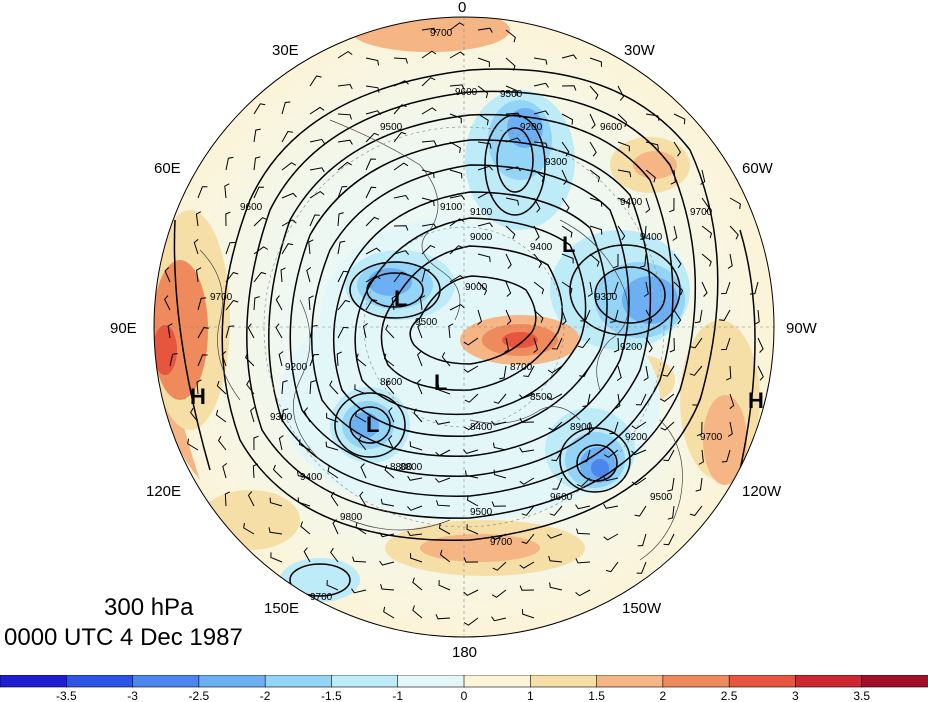 This screenshot has width=928, height=702. Describe the element at coordinates (701, 212) in the screenshot. I see `contour-label: 9700` at that location.